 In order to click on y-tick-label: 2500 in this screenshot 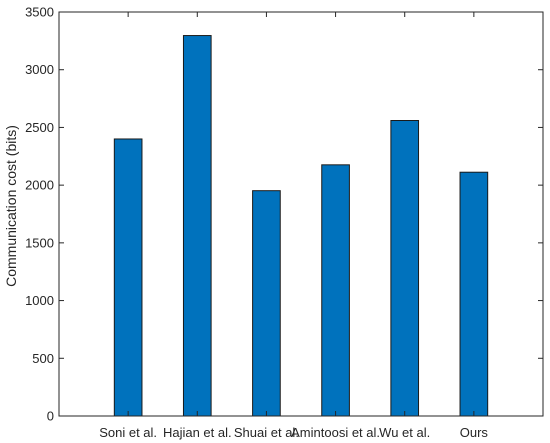, I will do `click(39, 127)`.